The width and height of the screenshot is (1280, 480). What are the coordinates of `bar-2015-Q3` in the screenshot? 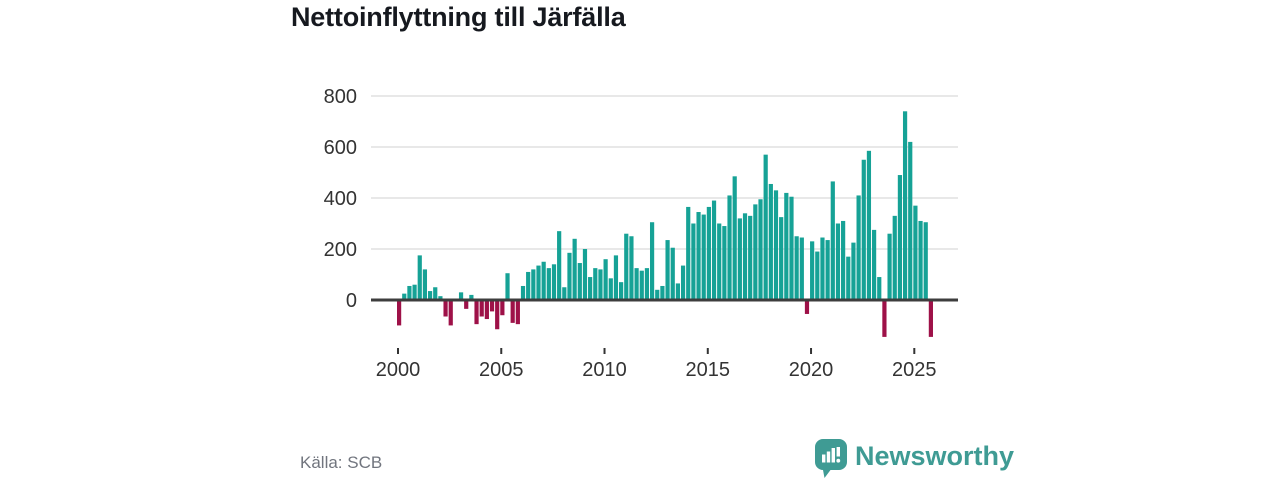 It's located at (719, 261).